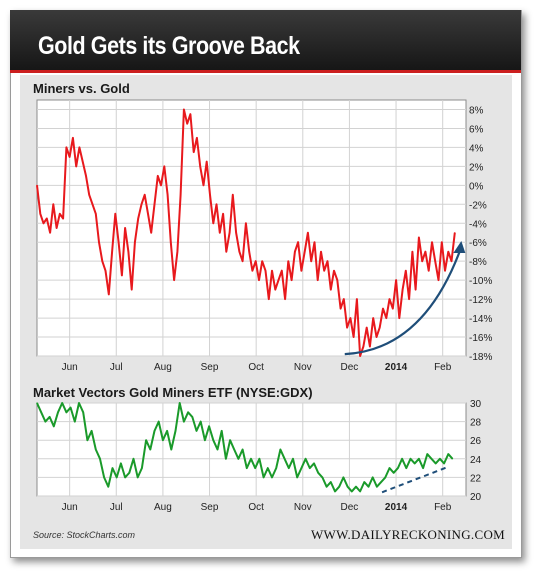 The height and width of the screenshot is (580, 541). What do you see at coordinates (210, 507) in the screenshot?
I see `x-tick-label: Sep` at bounding box center [210, 507].